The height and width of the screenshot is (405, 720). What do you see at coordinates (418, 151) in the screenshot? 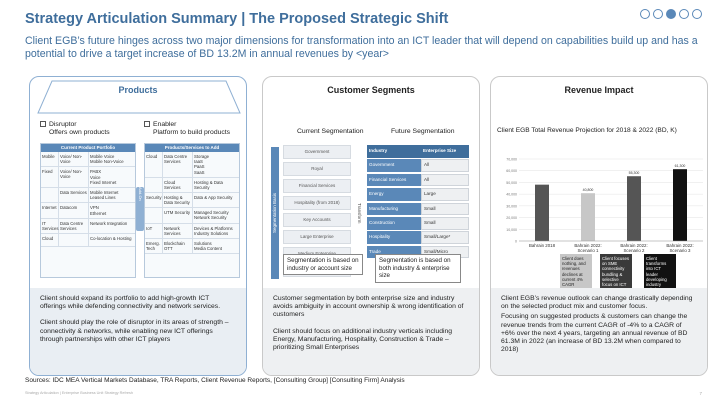
I see `table-header-row: Industry Enterprise Size` at bounding box center [418, 151].